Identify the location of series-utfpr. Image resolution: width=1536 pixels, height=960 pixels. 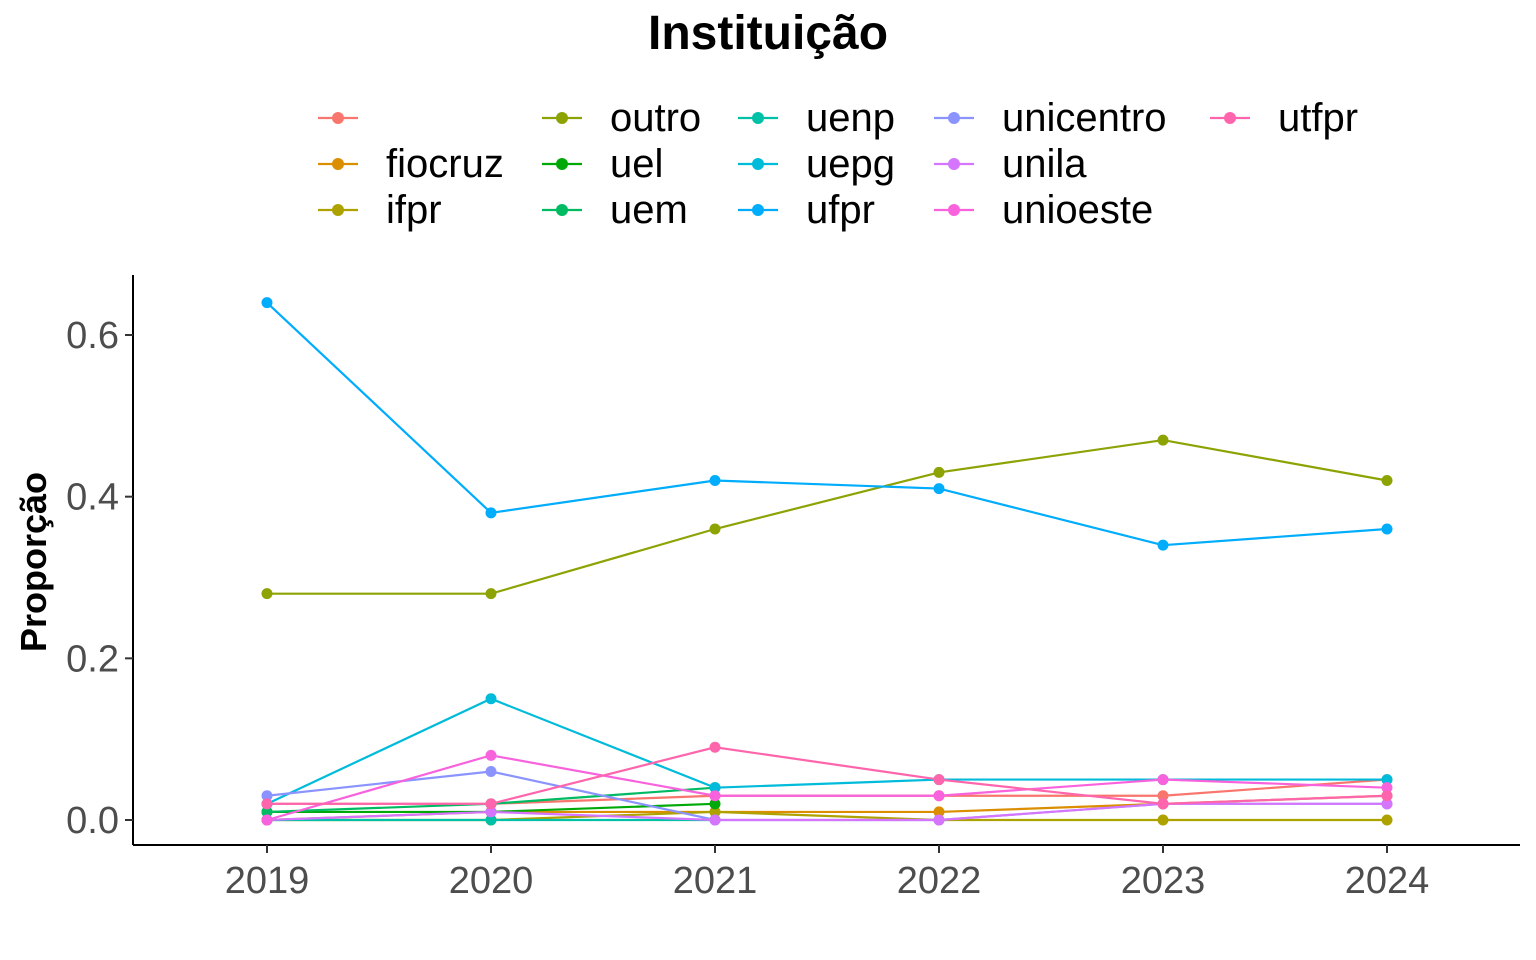
(827, 775).